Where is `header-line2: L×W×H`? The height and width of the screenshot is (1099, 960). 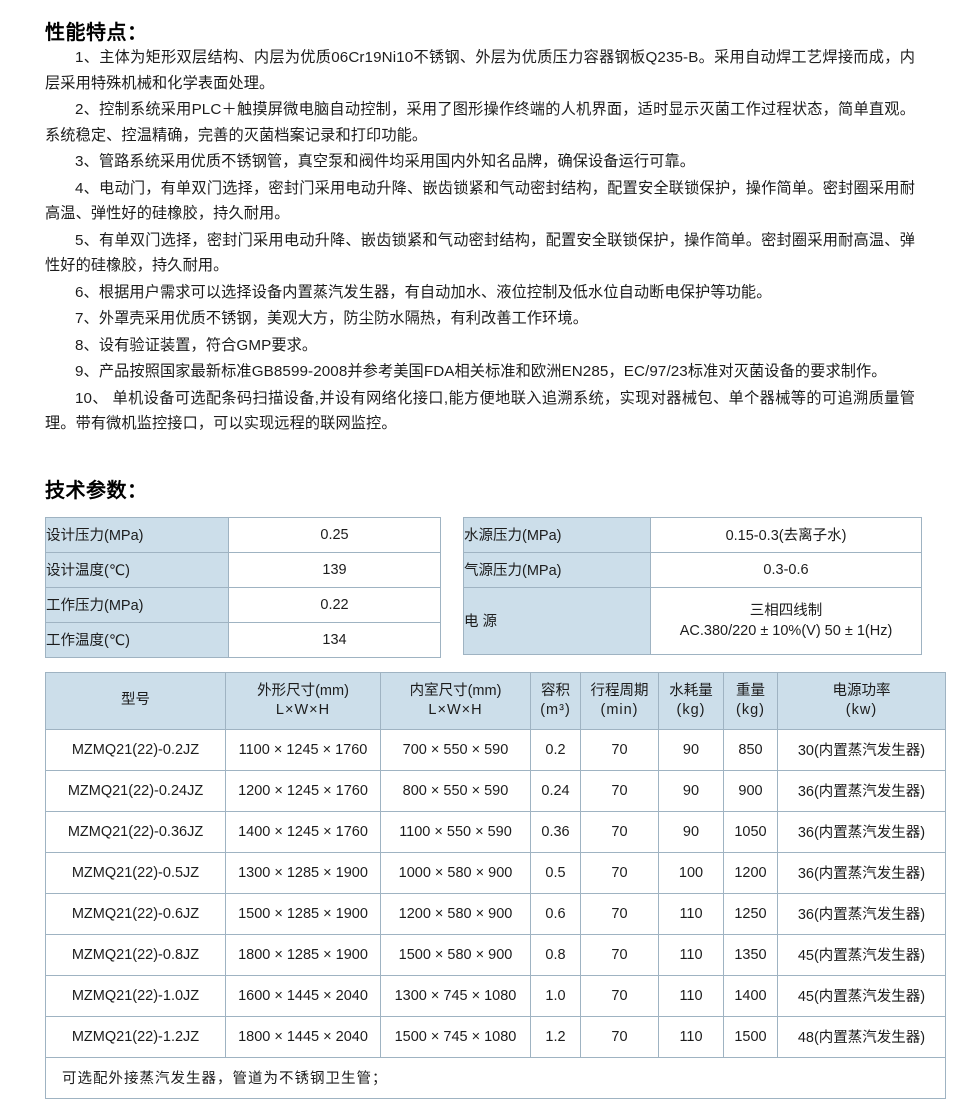 header-line2: L×W×H is located at coordinates (303, 709).